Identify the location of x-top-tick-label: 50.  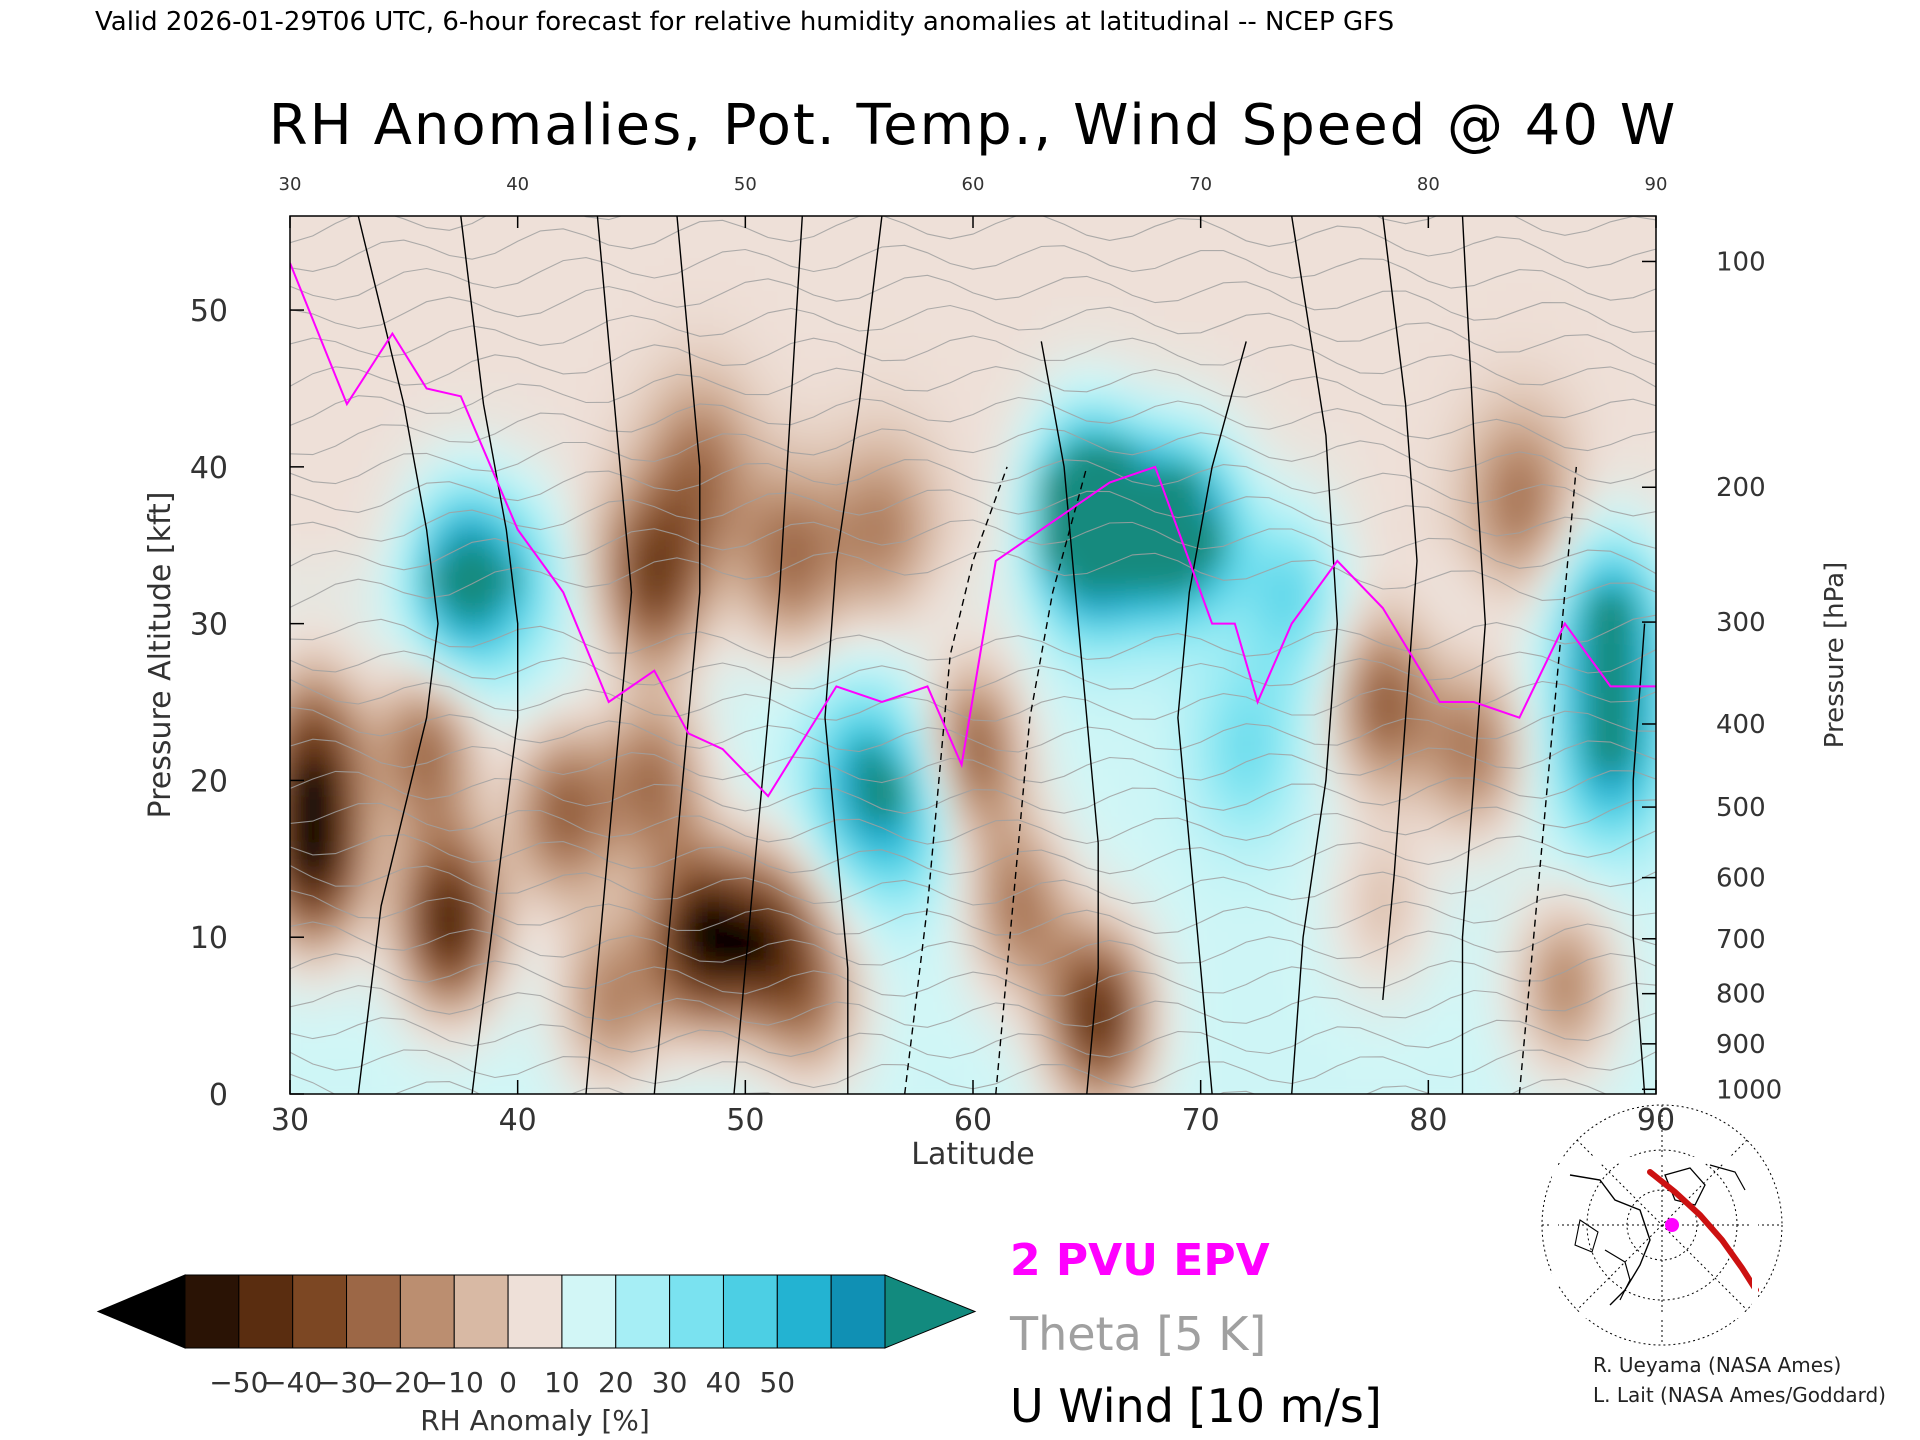
(745, 184).